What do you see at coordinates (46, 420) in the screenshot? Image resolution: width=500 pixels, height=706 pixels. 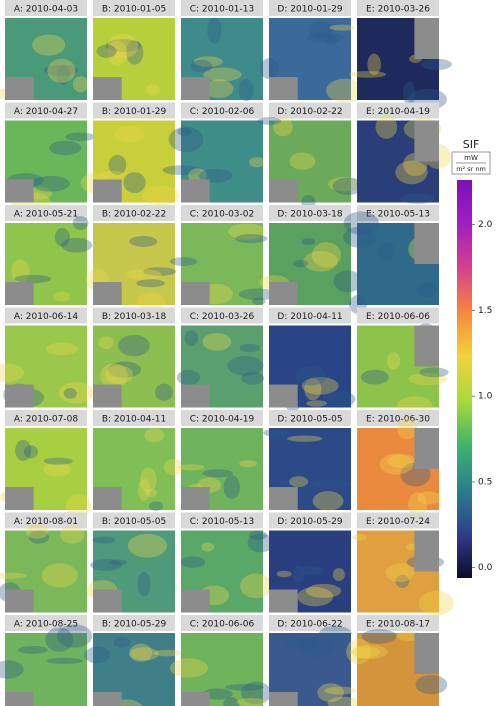 I see `panel-label: A: 2010-07-08` at bounding box center [46, 420].